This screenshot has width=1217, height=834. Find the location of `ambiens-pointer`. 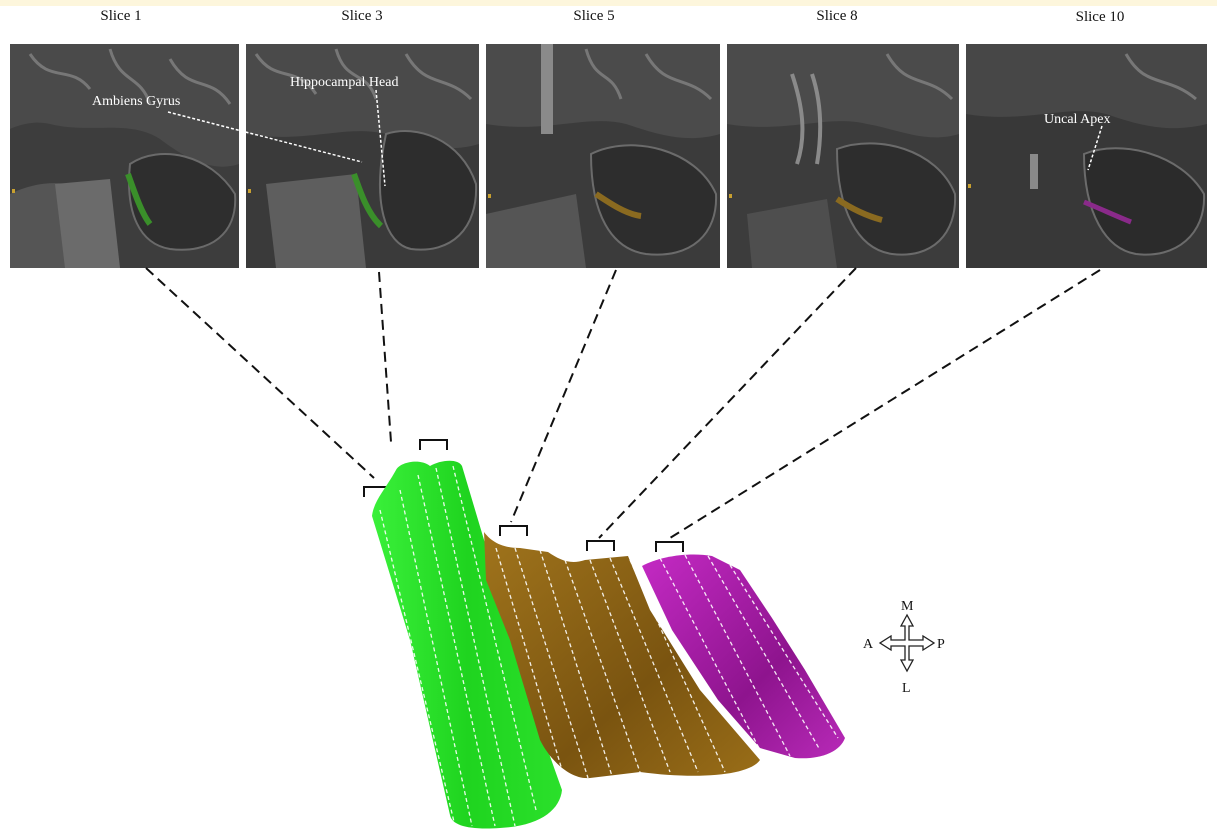

ambiens-pointer is located at coordinates (265, 137).